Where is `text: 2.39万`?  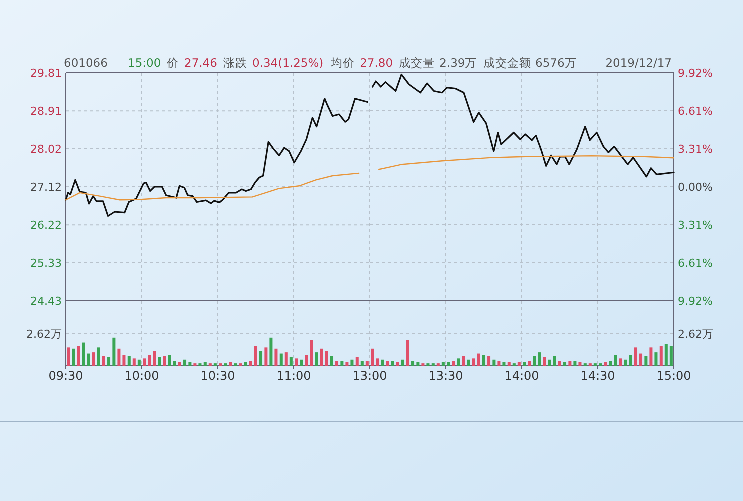 text: 2.39万 is located at coordinates (459, 63).